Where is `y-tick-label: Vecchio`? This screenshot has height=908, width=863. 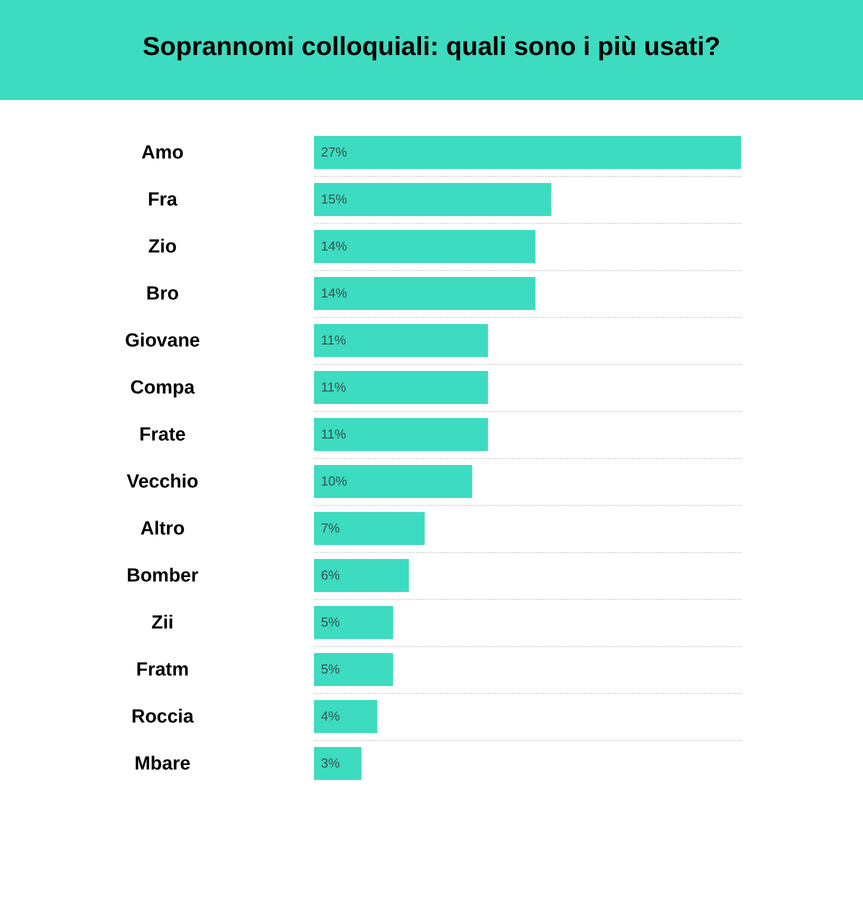 y-tick-label: Vecchio is located at coordinates (162, 482).